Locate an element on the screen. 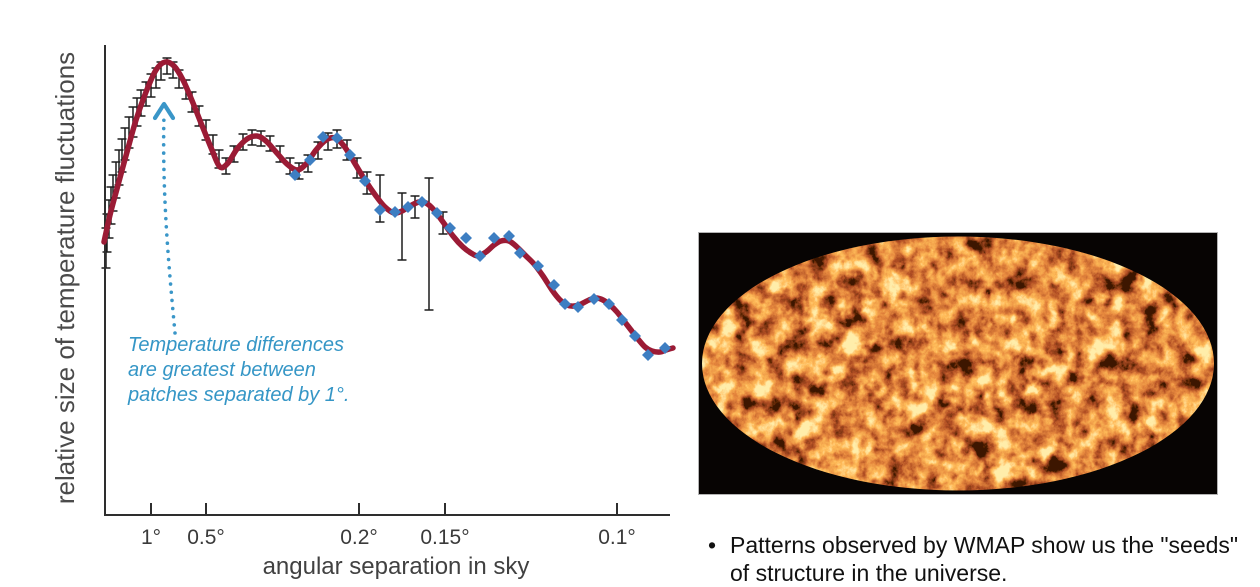 This screenshot has width=1260, height=587. annotation-line-3: patches separated by 1°. is located at coordinates (238, 395).